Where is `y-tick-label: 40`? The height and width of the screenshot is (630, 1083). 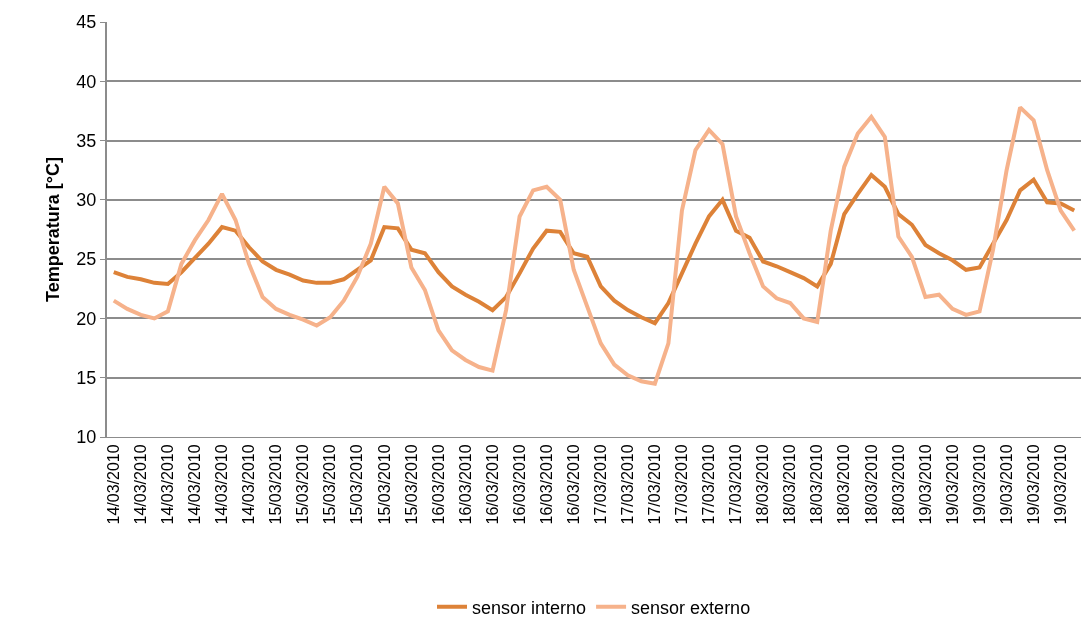 y-tick-label: 40 is located at coordinates (86, 81).